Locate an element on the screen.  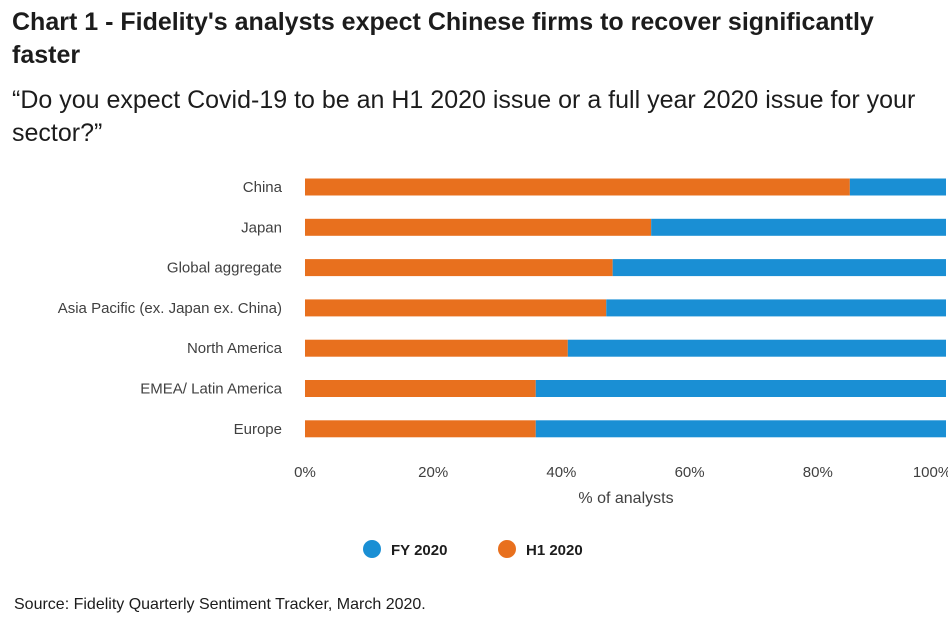
bar-fy-2020-emea-latin-america is located at coordinates (740, 388).